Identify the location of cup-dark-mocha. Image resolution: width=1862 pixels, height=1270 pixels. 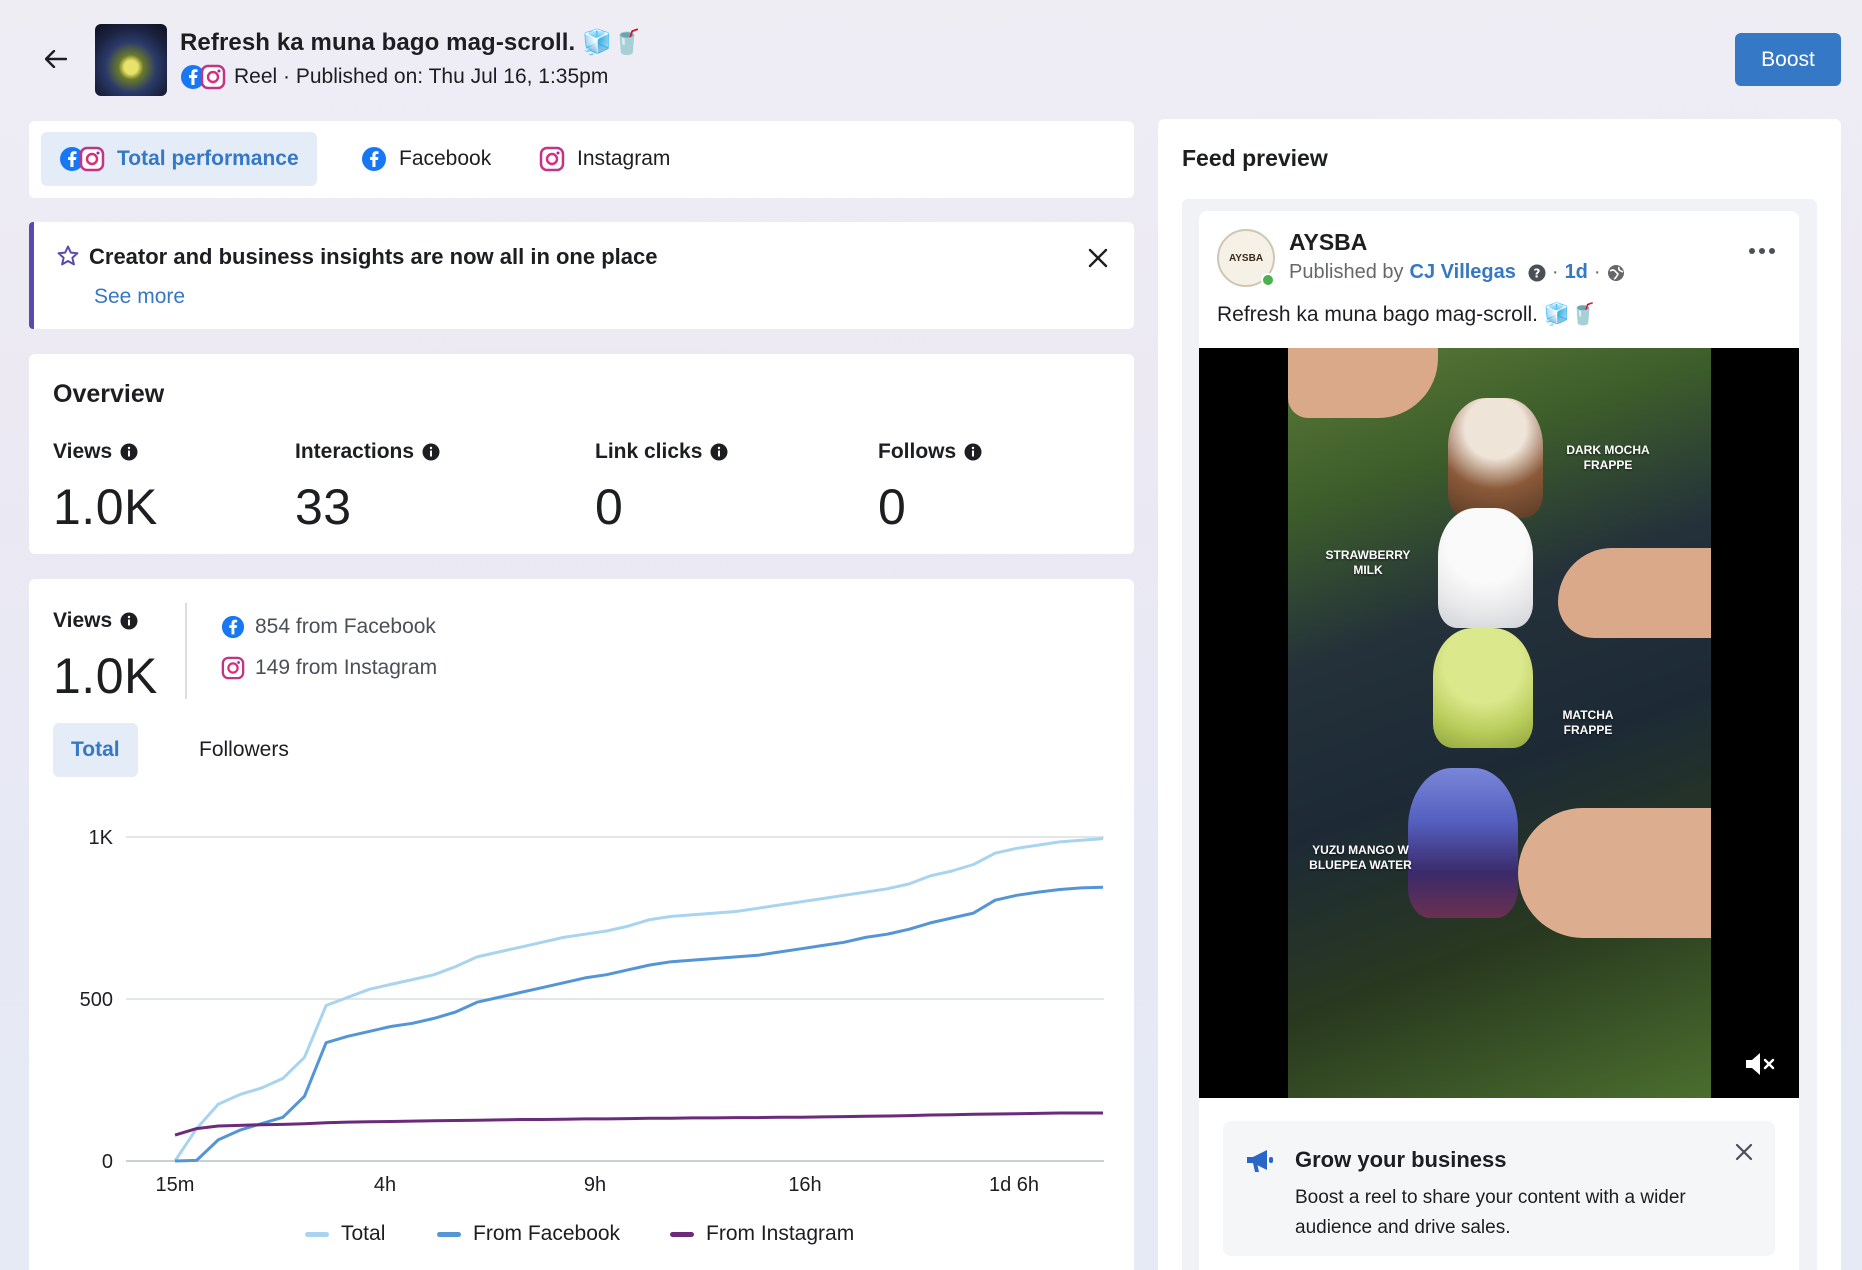
(1495, 458).